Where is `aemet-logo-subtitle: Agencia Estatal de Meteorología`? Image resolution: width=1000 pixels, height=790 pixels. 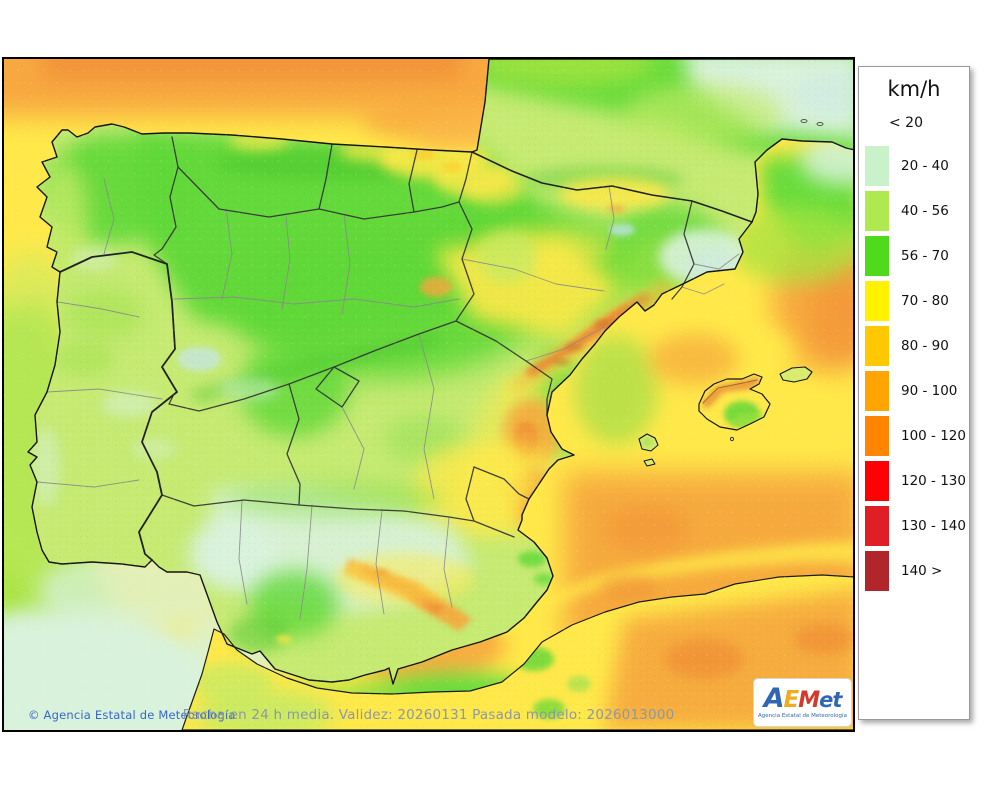 aemet-logo-subtitle: Agencia Estatal de Meteorología is located at coordinates (802, 716).